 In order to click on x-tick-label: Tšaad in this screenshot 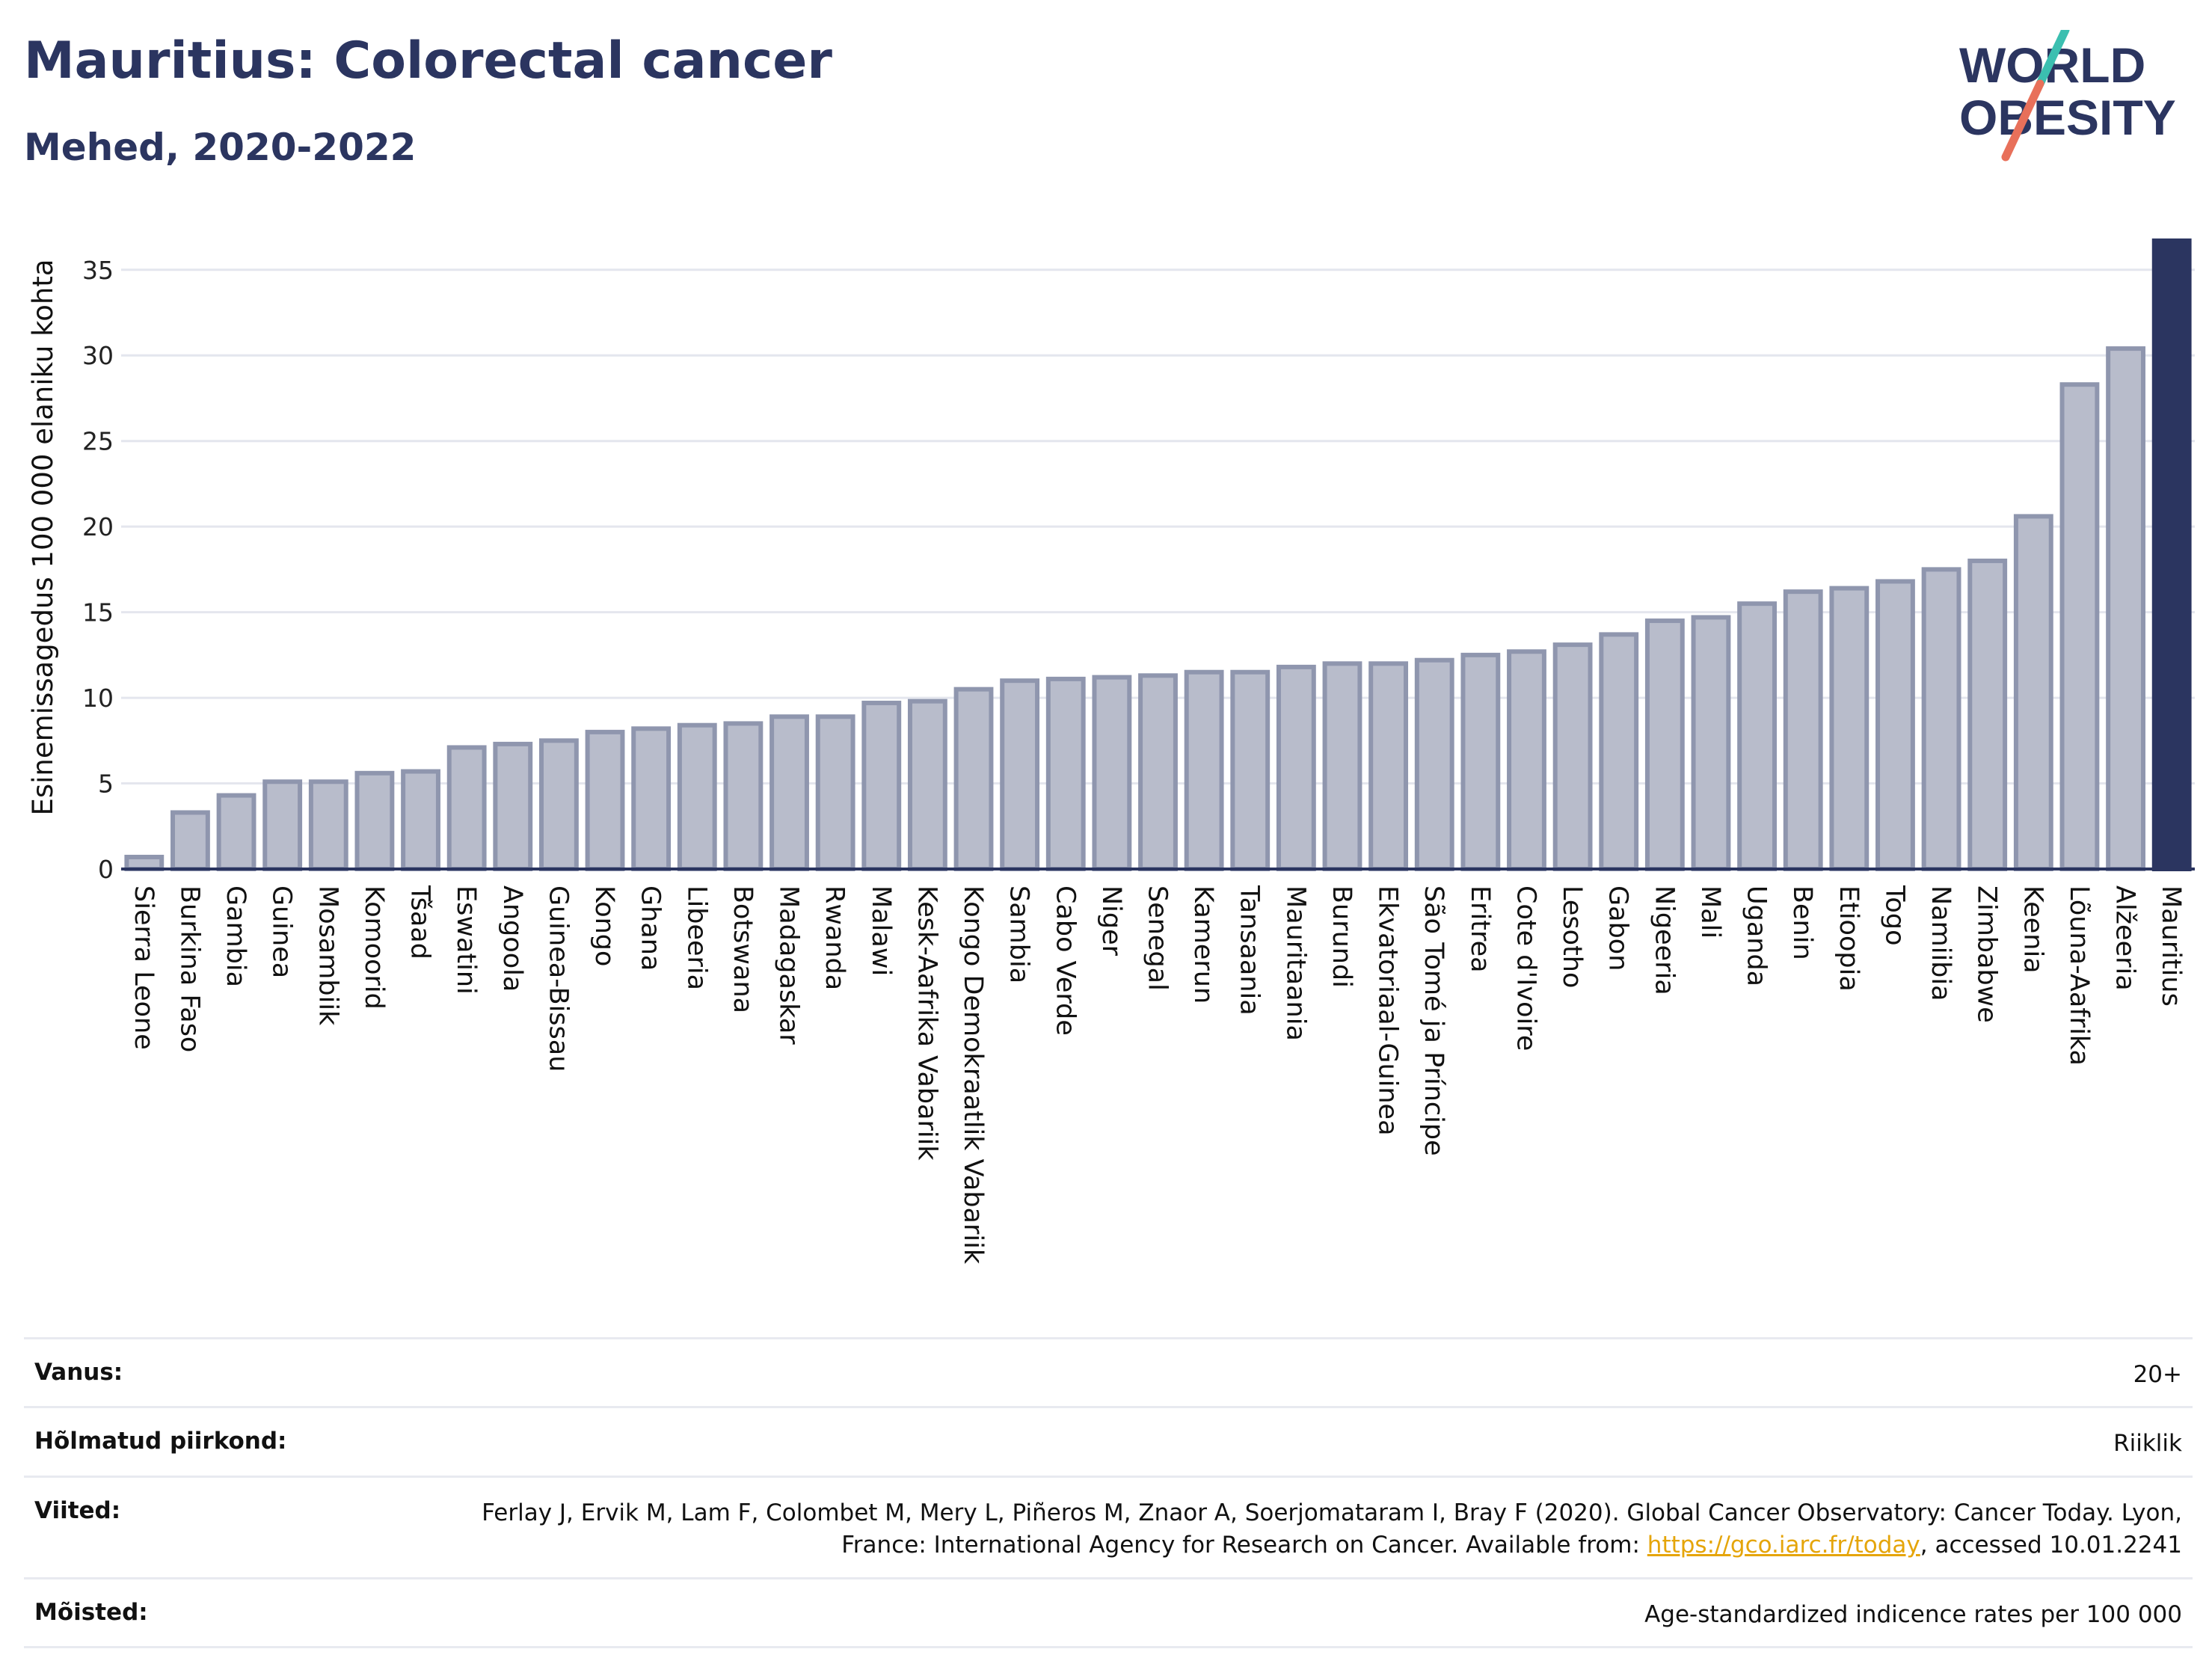, I will do `click(420, 922)`.